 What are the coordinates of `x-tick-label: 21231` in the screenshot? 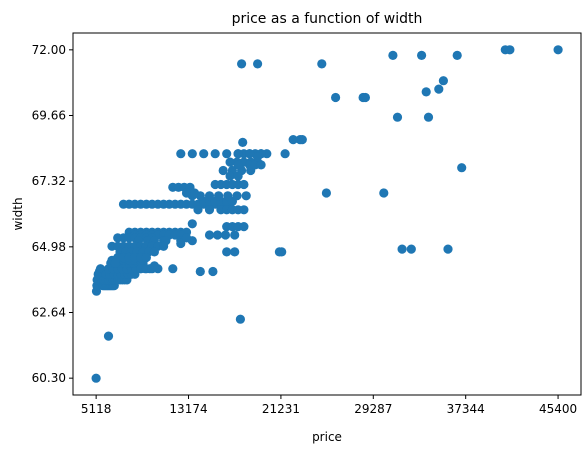 It's located at (281, 409).